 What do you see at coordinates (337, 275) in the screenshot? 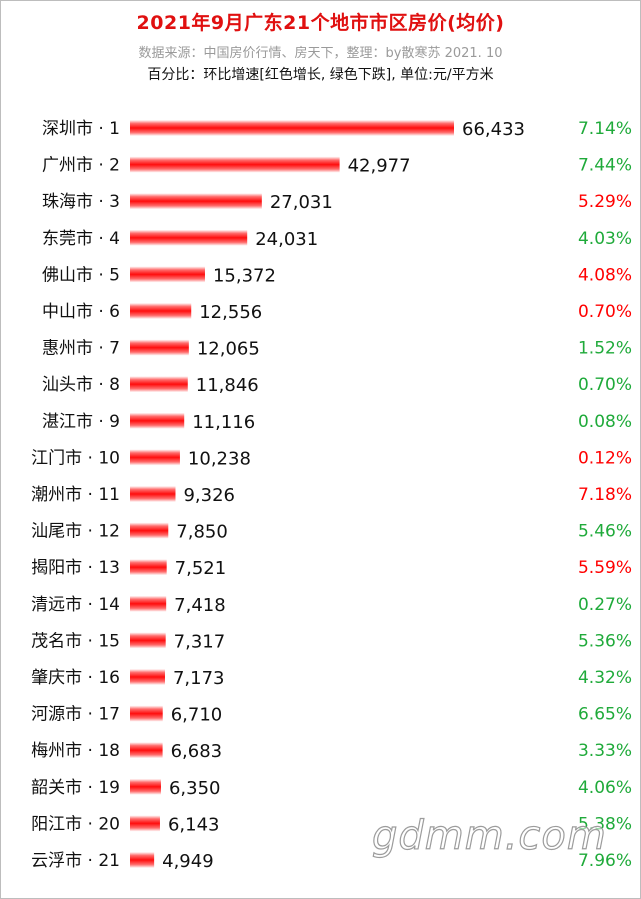
I see `bar-row: 佛山市 · 5 15,372 4.08%` at bounding box center [337, 275].